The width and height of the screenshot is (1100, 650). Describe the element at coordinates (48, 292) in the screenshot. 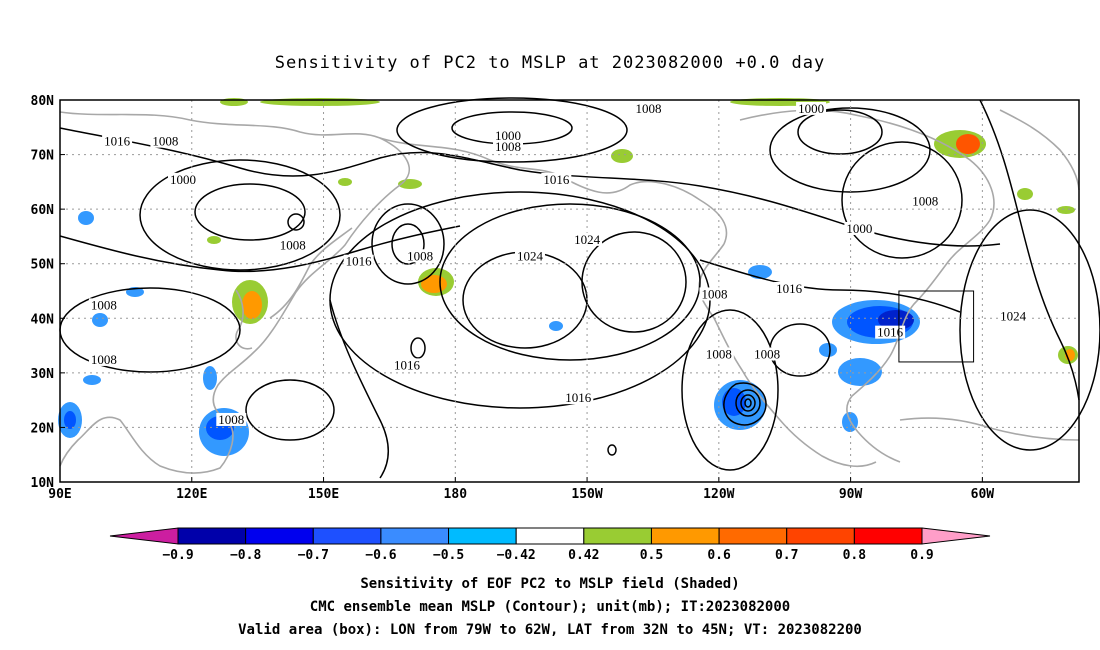

I see `latitude-labels: 80N 70N 60N 50N 40N 30N 20N 10N` at that location.